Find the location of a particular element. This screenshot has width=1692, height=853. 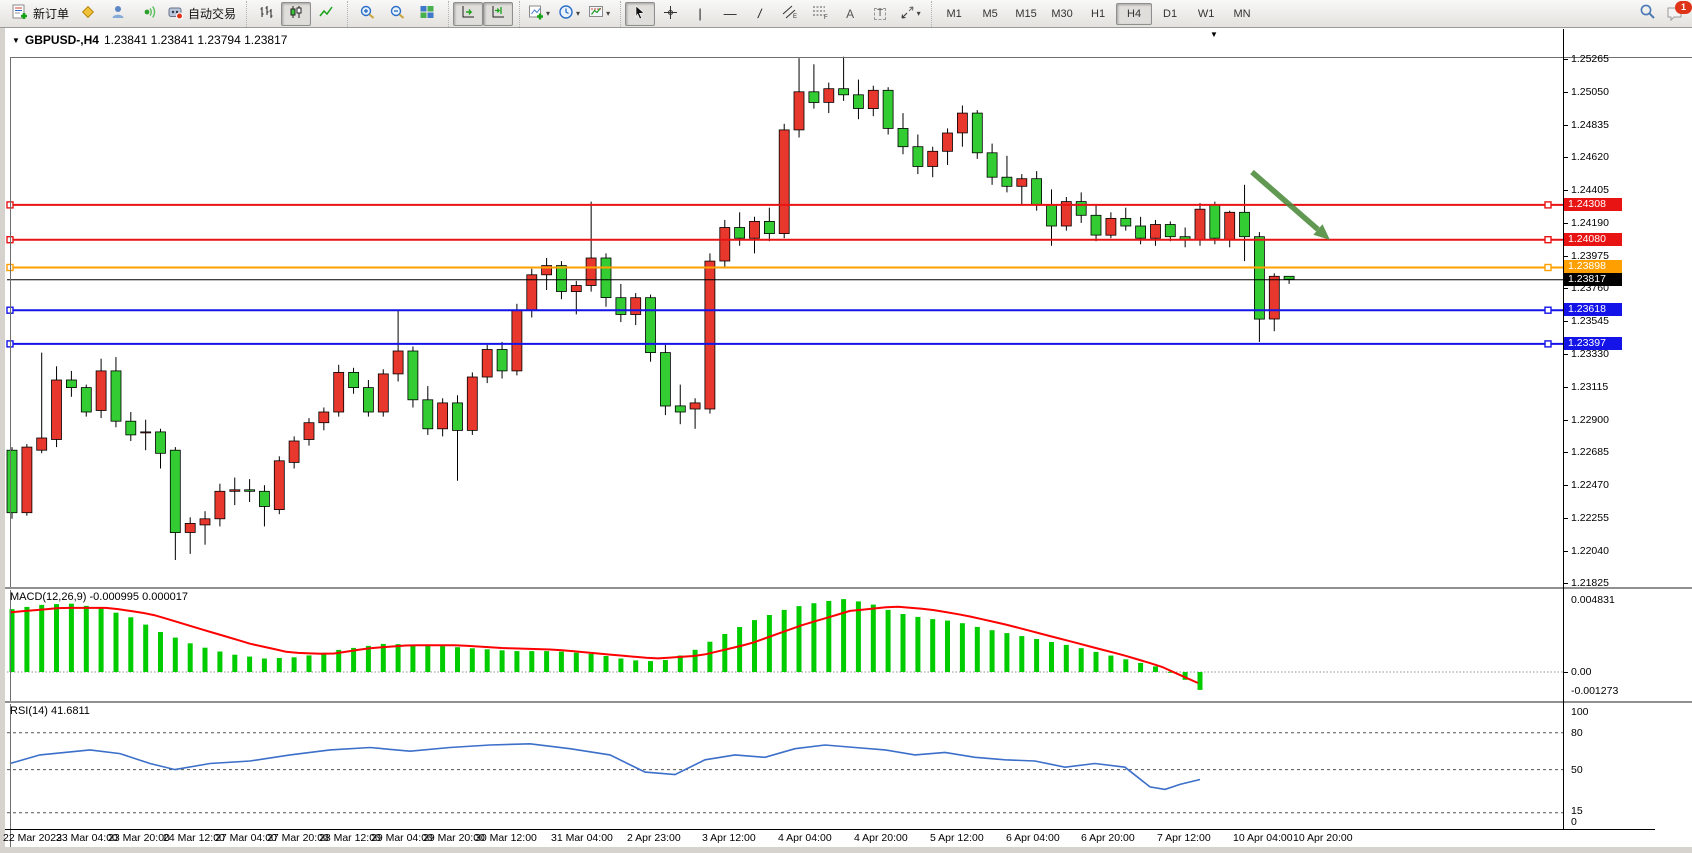

text-label-icon: T is located at coordinates (880, 13).